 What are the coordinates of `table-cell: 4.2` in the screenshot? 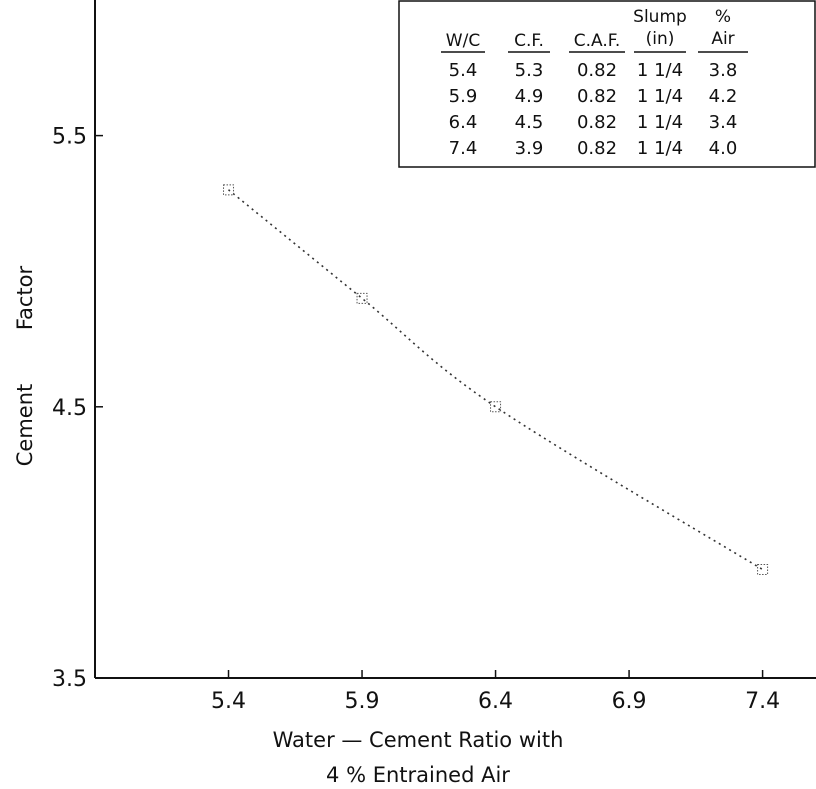 It's located at (723, 96).